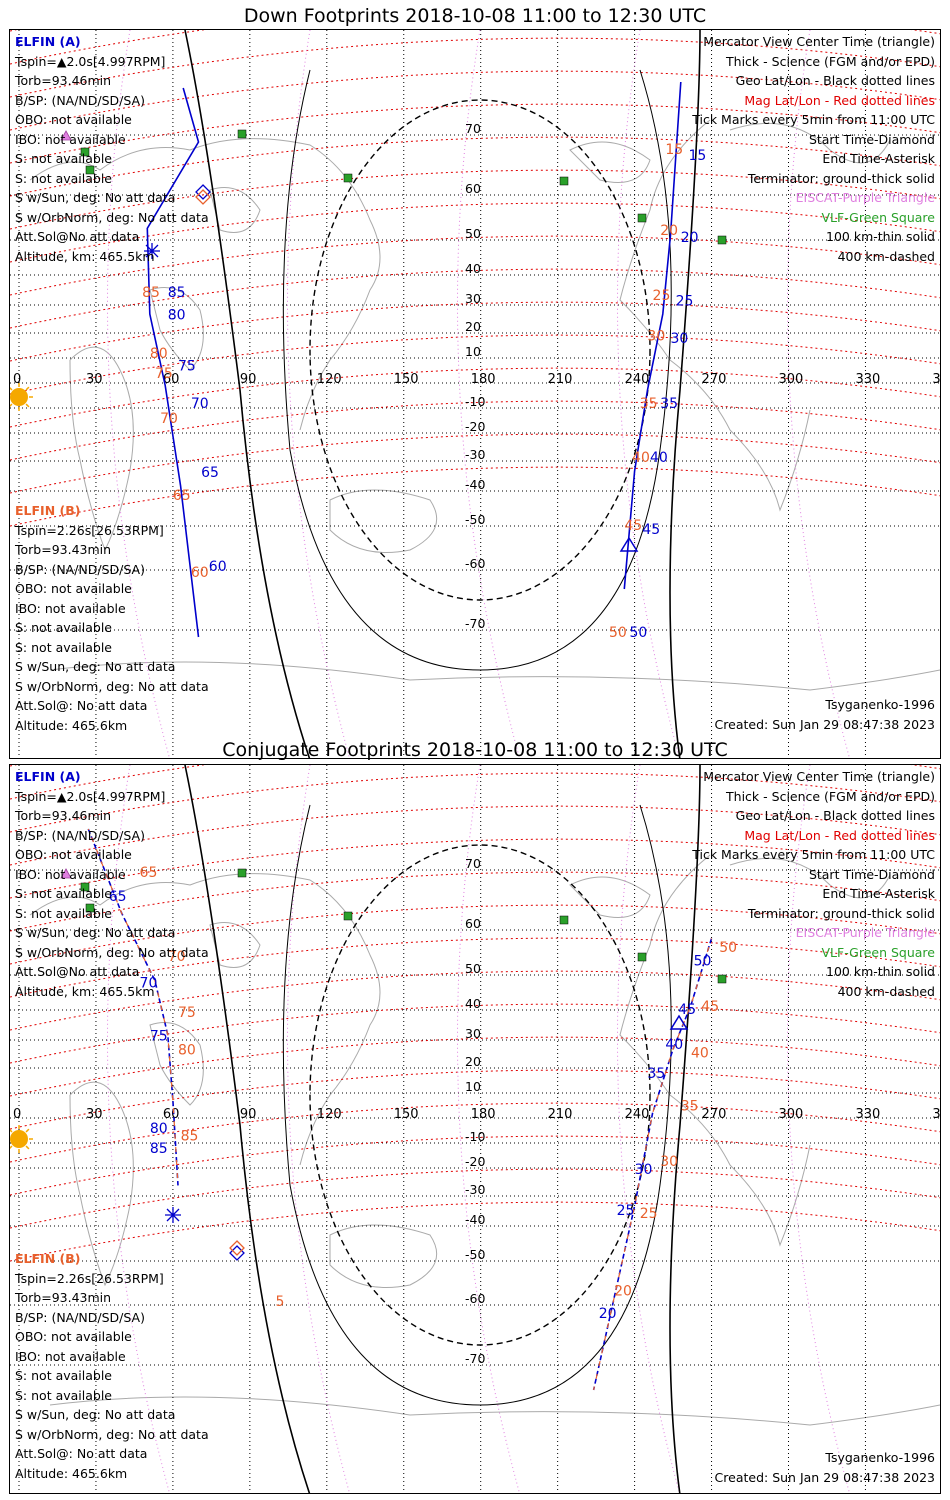 The height and width of the screenshot is (1500, 950). What do you see at coordinates (475, 1189) in the screenshot?
I see `y-tick-label: -30` at bounding box center [475, 1189].